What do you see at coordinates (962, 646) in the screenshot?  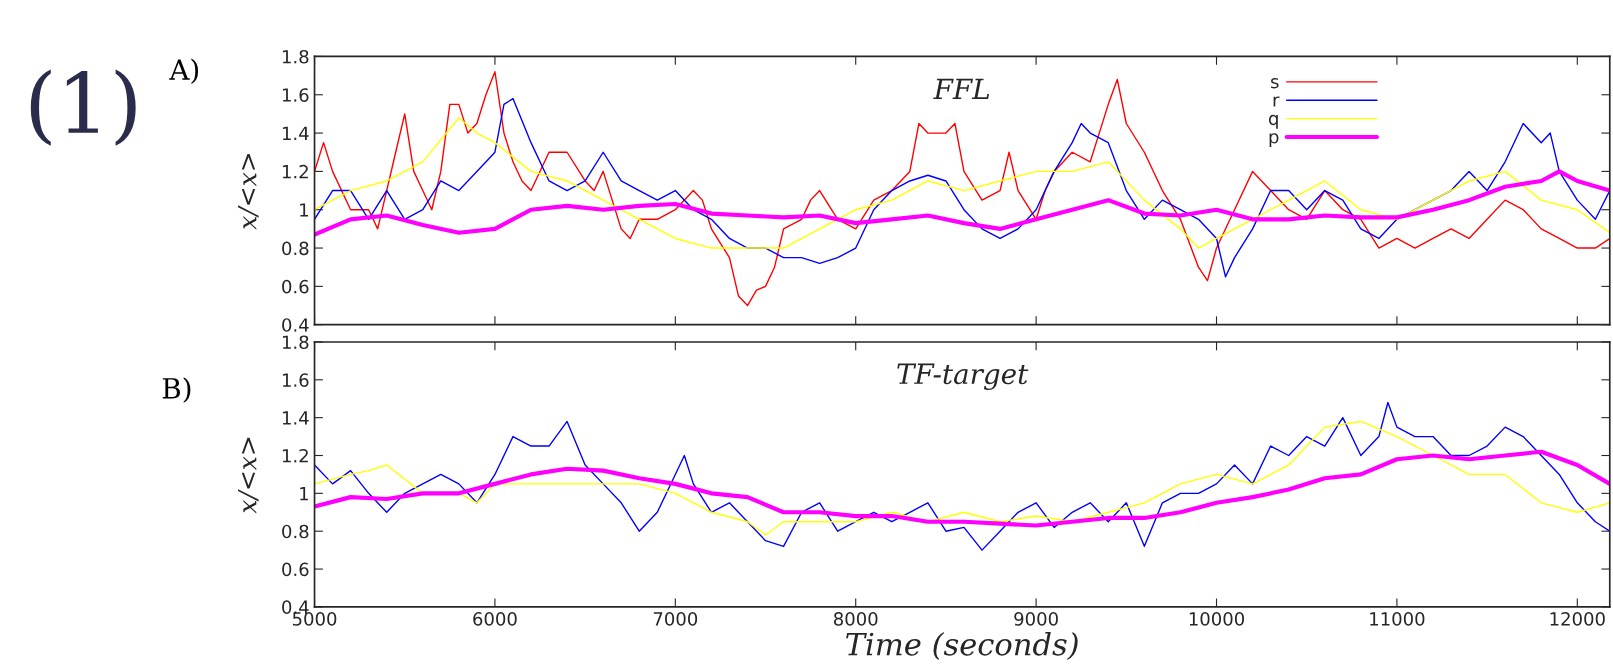 I see `x-axis-title: Time (seconds)` at bounding box center [962, 646].